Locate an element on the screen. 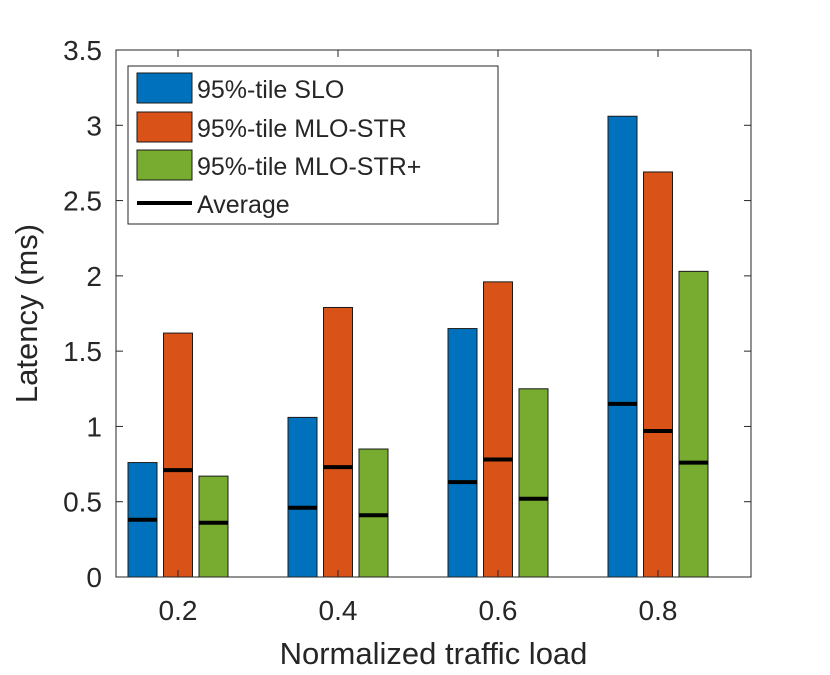  bar-1-0.4 is located at coordinates (302, 497).